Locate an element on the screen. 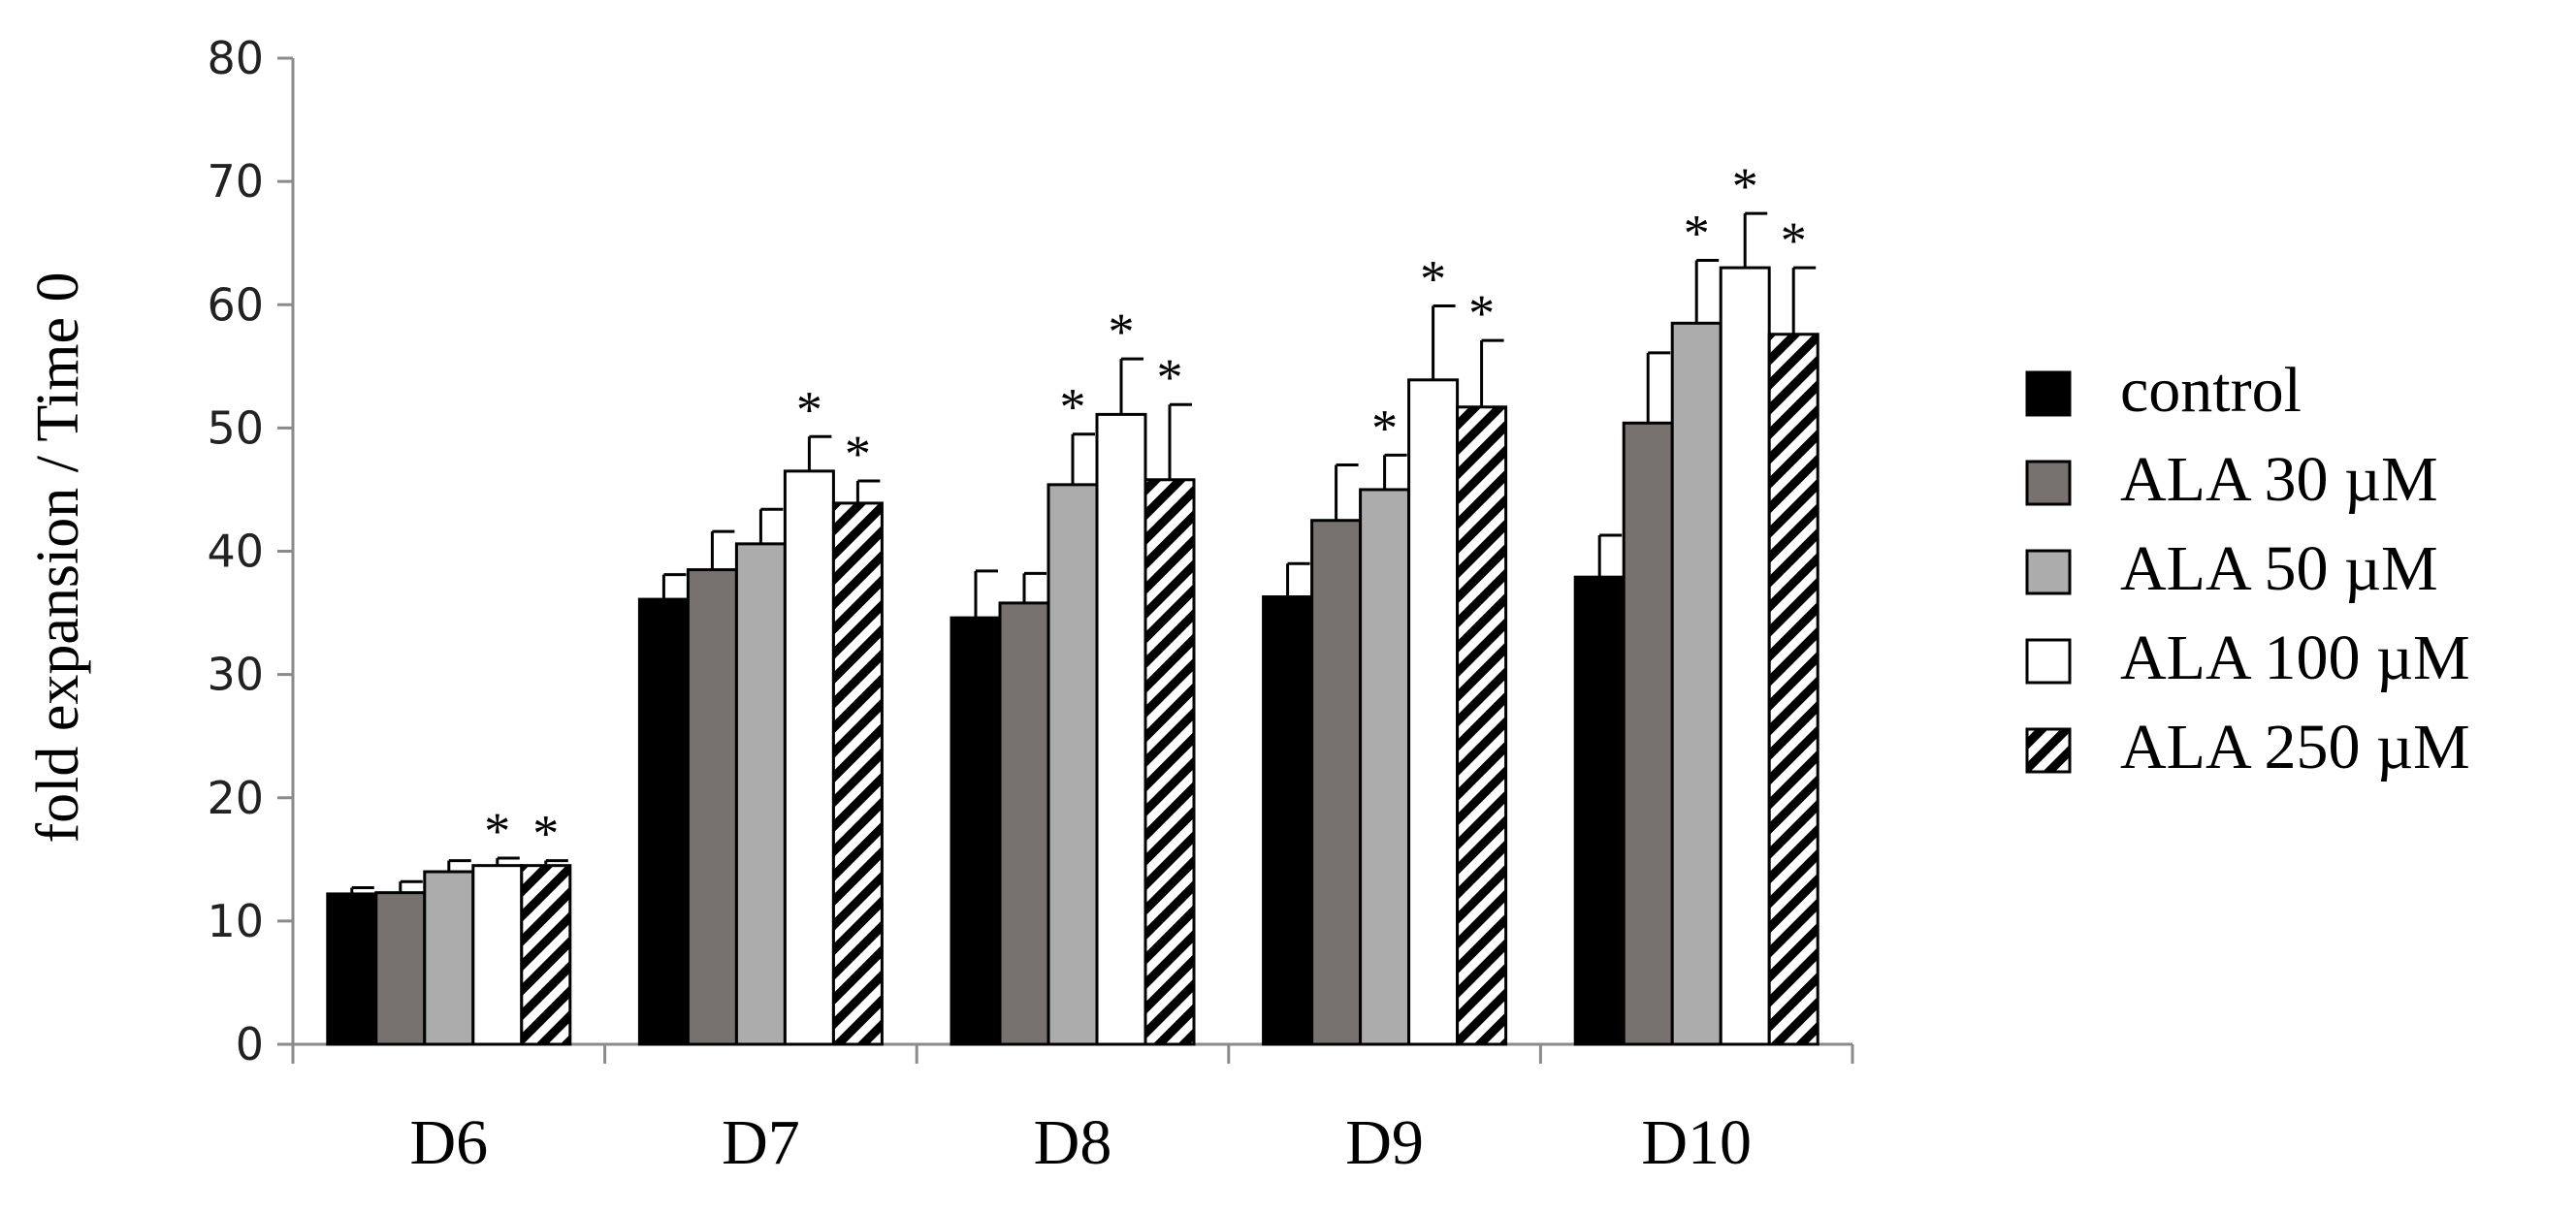 This screenshot has height=1213, width=2576. legend-label: ALA 100 µM is located at coordinates (2295, 657).